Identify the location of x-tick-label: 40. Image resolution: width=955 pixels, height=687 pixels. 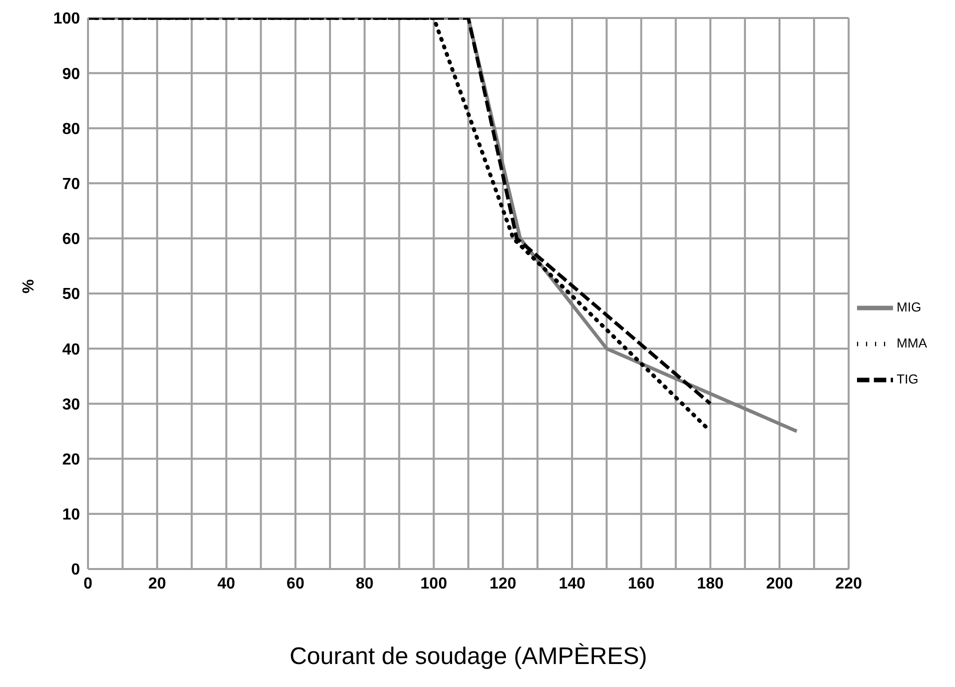
(226, 583).